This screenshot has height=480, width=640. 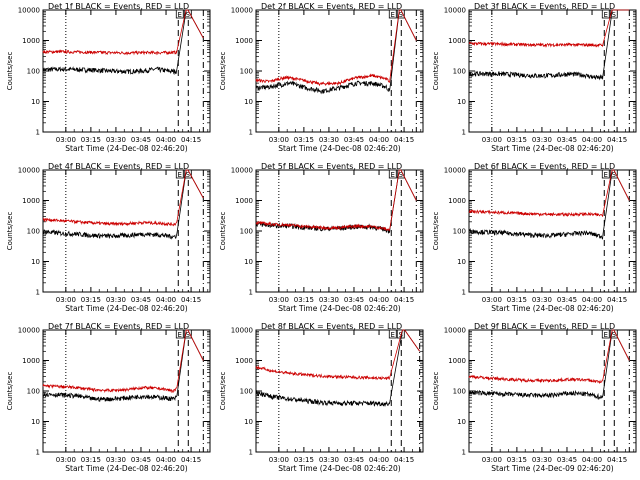 What do you see at coordinates (459, 232) in the screenshot?
I see `y-tick-label: 100` at bounding box center [459, 232].